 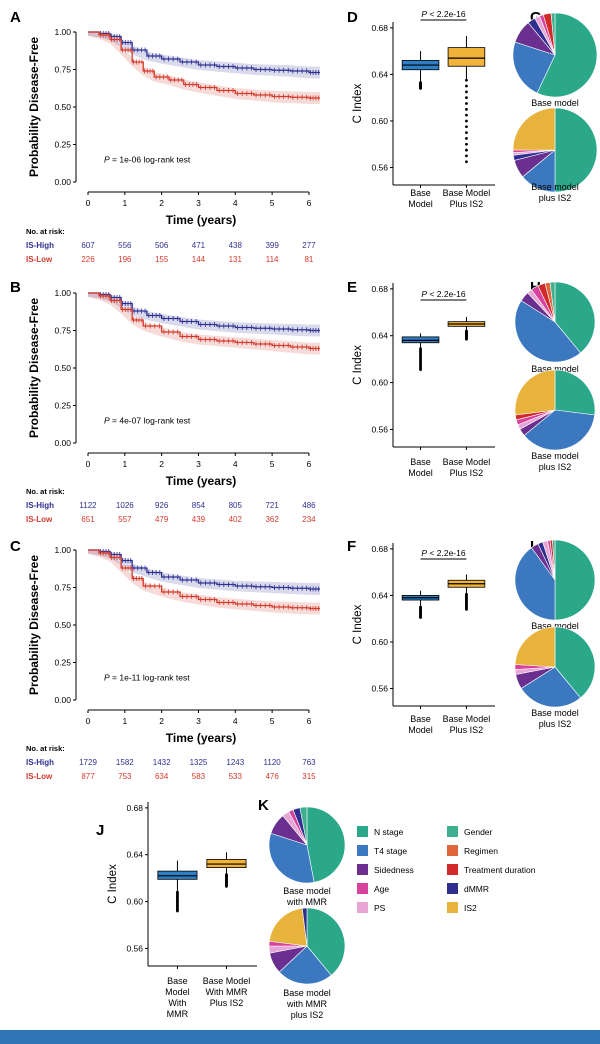 I want to click on x-tick-label: 1, so click(x=124, y=203).